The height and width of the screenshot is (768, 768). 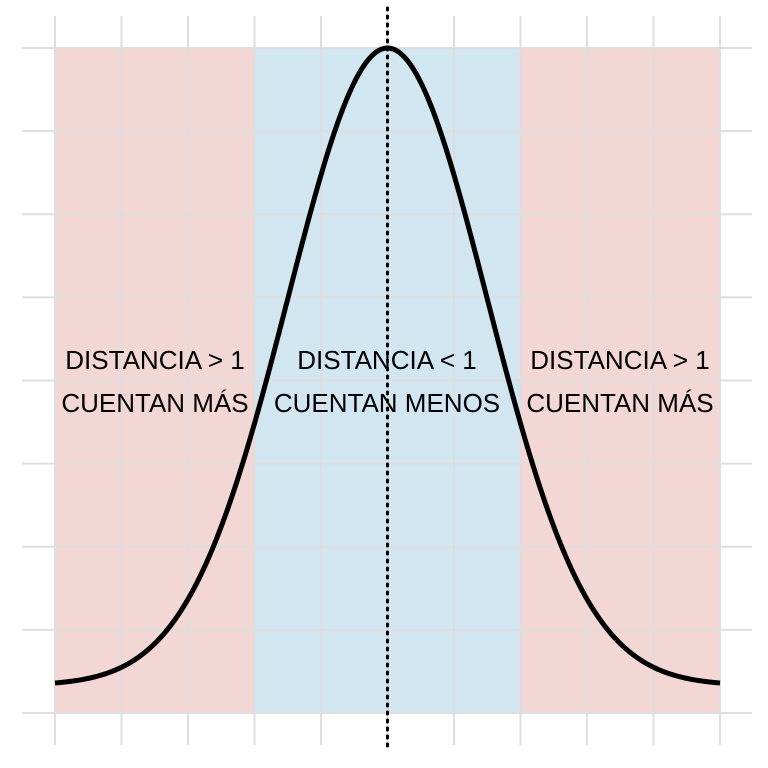 I want to click on region-center-label-line1: DISTANCIA < 1, so click(x=386, y=360).